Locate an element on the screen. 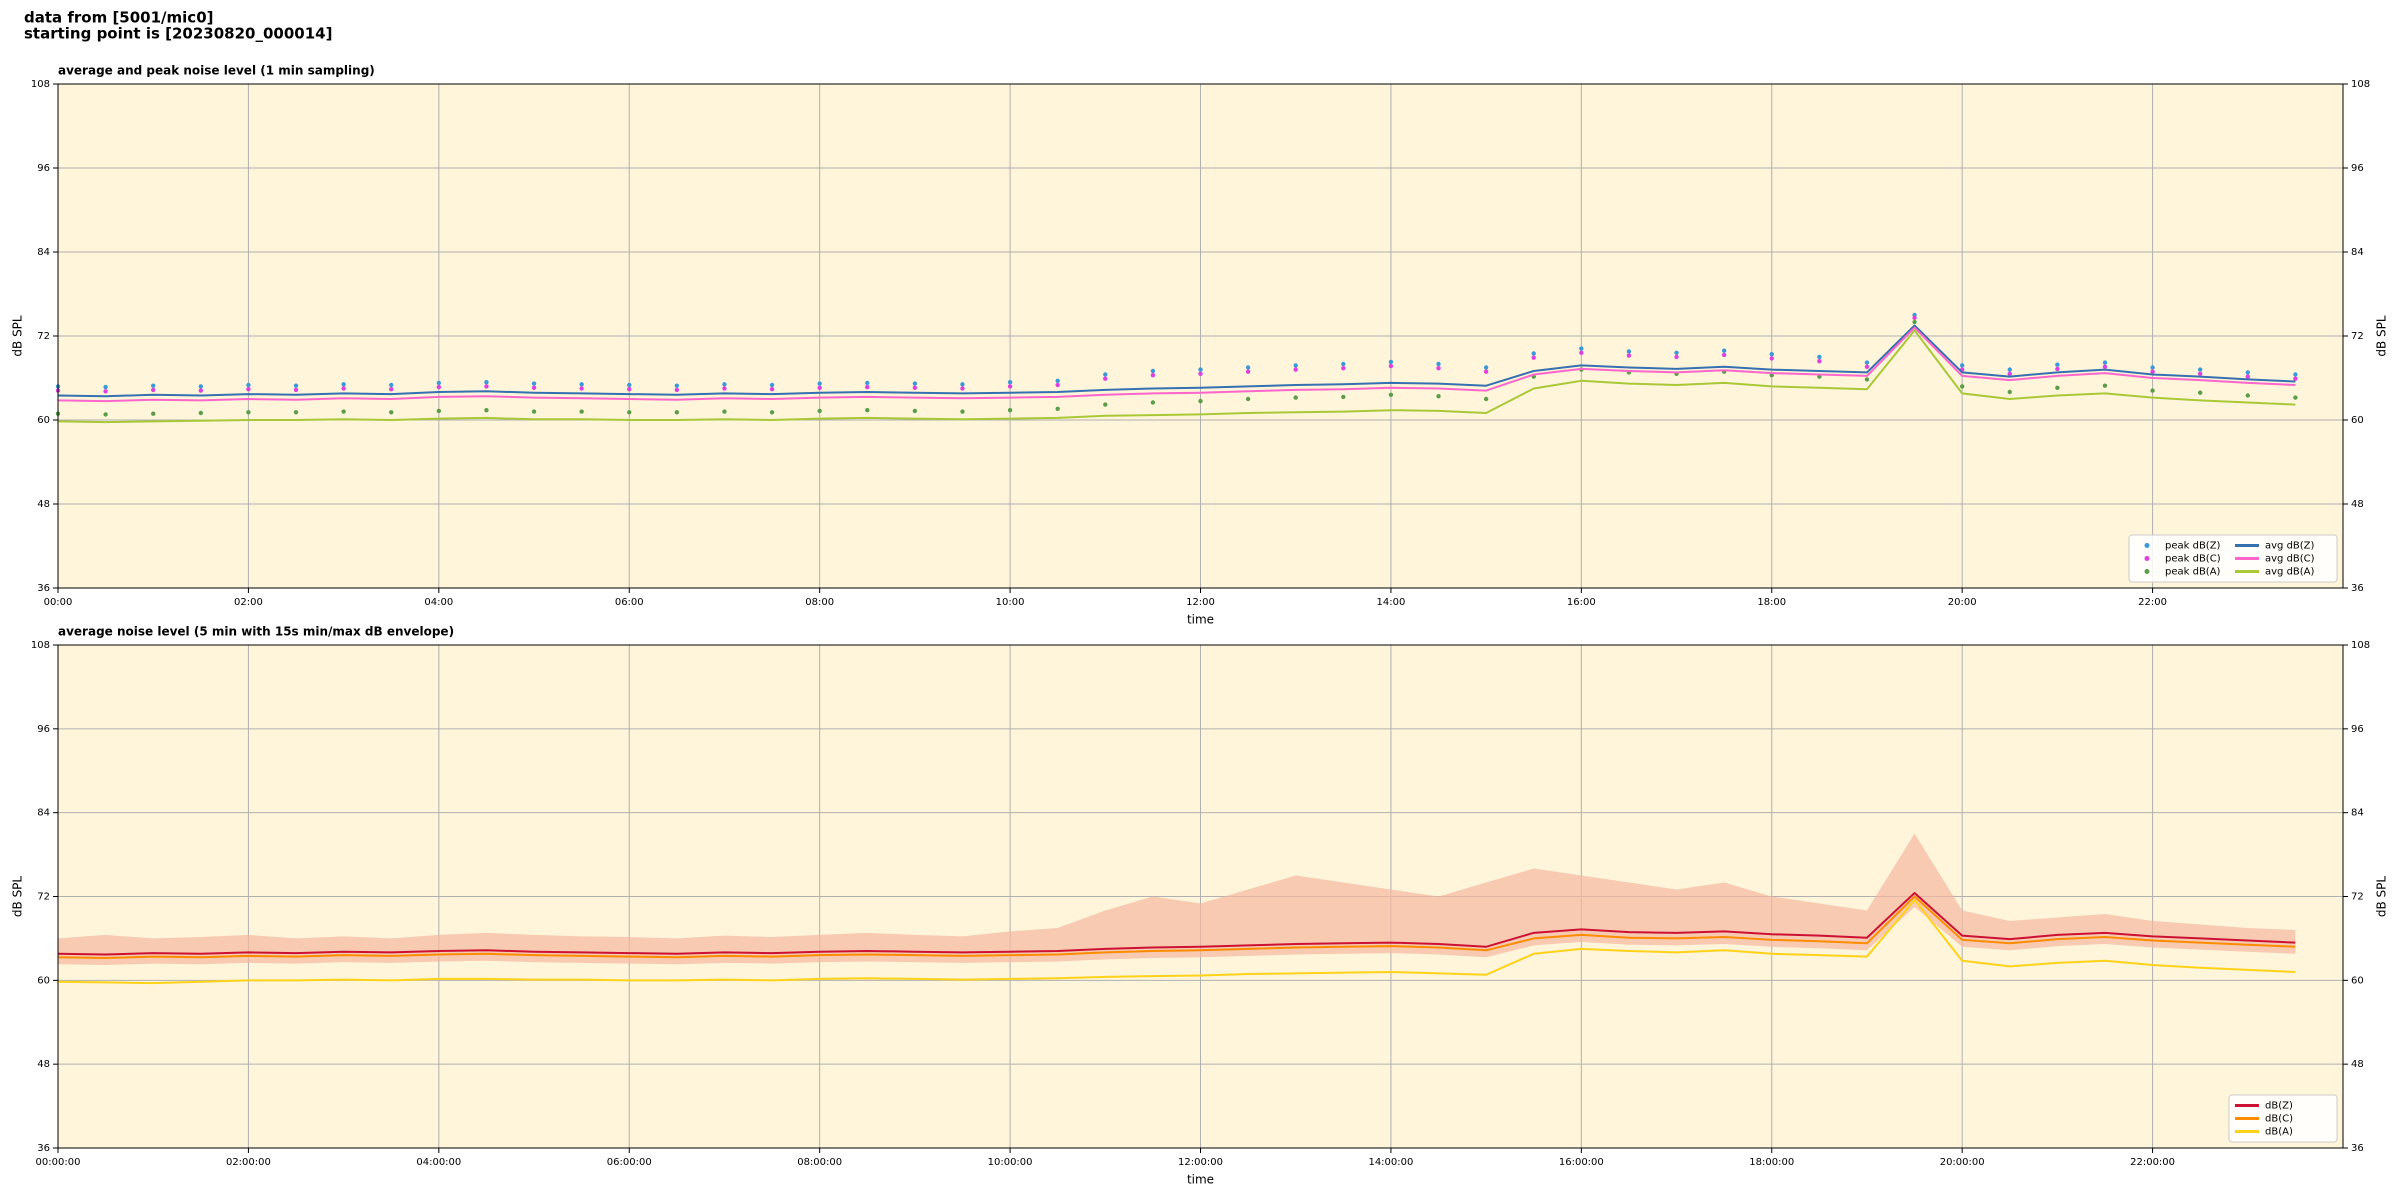 Image resolution: width=2400 pixels, height=1200 pixels. y2-tick-label: 60 is located at coordinates (2357, 980).